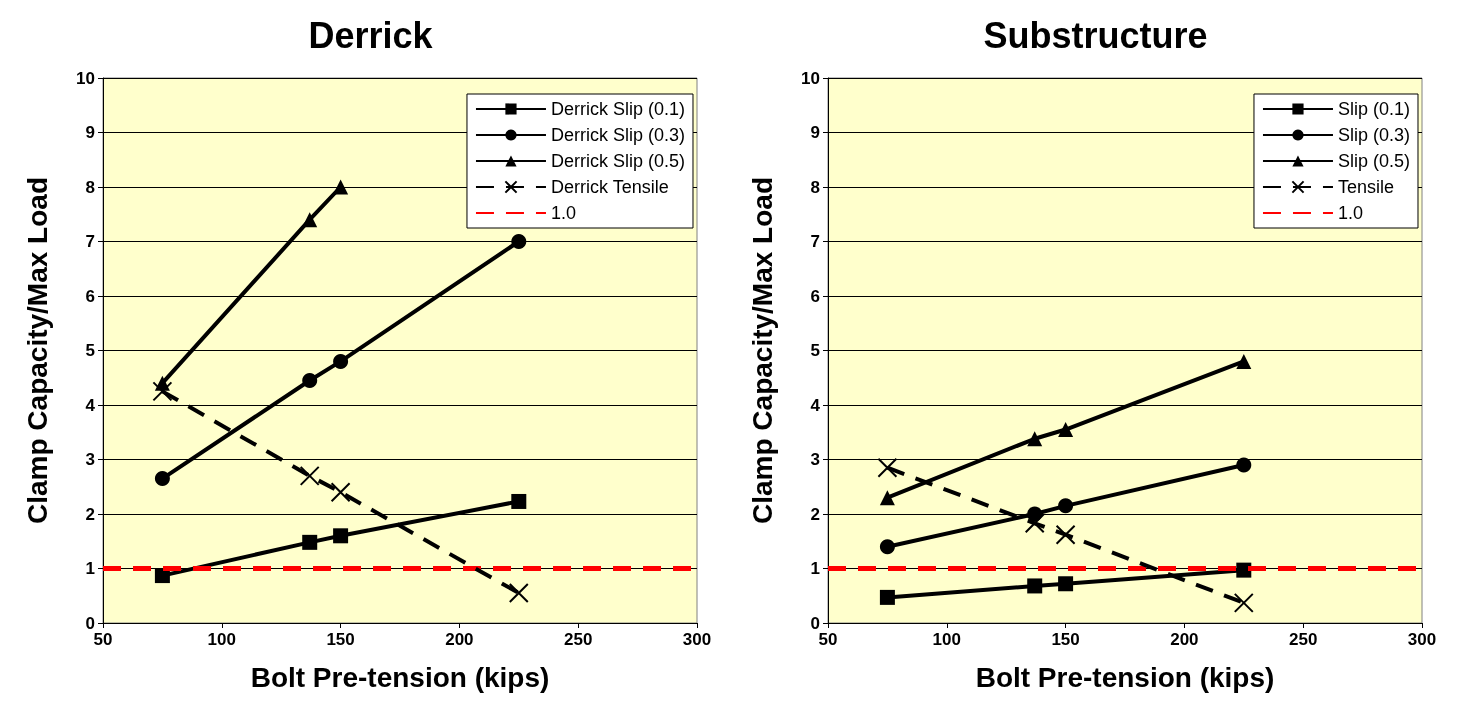  I want to click on chart-title: Substructure, so click(1095, 35).